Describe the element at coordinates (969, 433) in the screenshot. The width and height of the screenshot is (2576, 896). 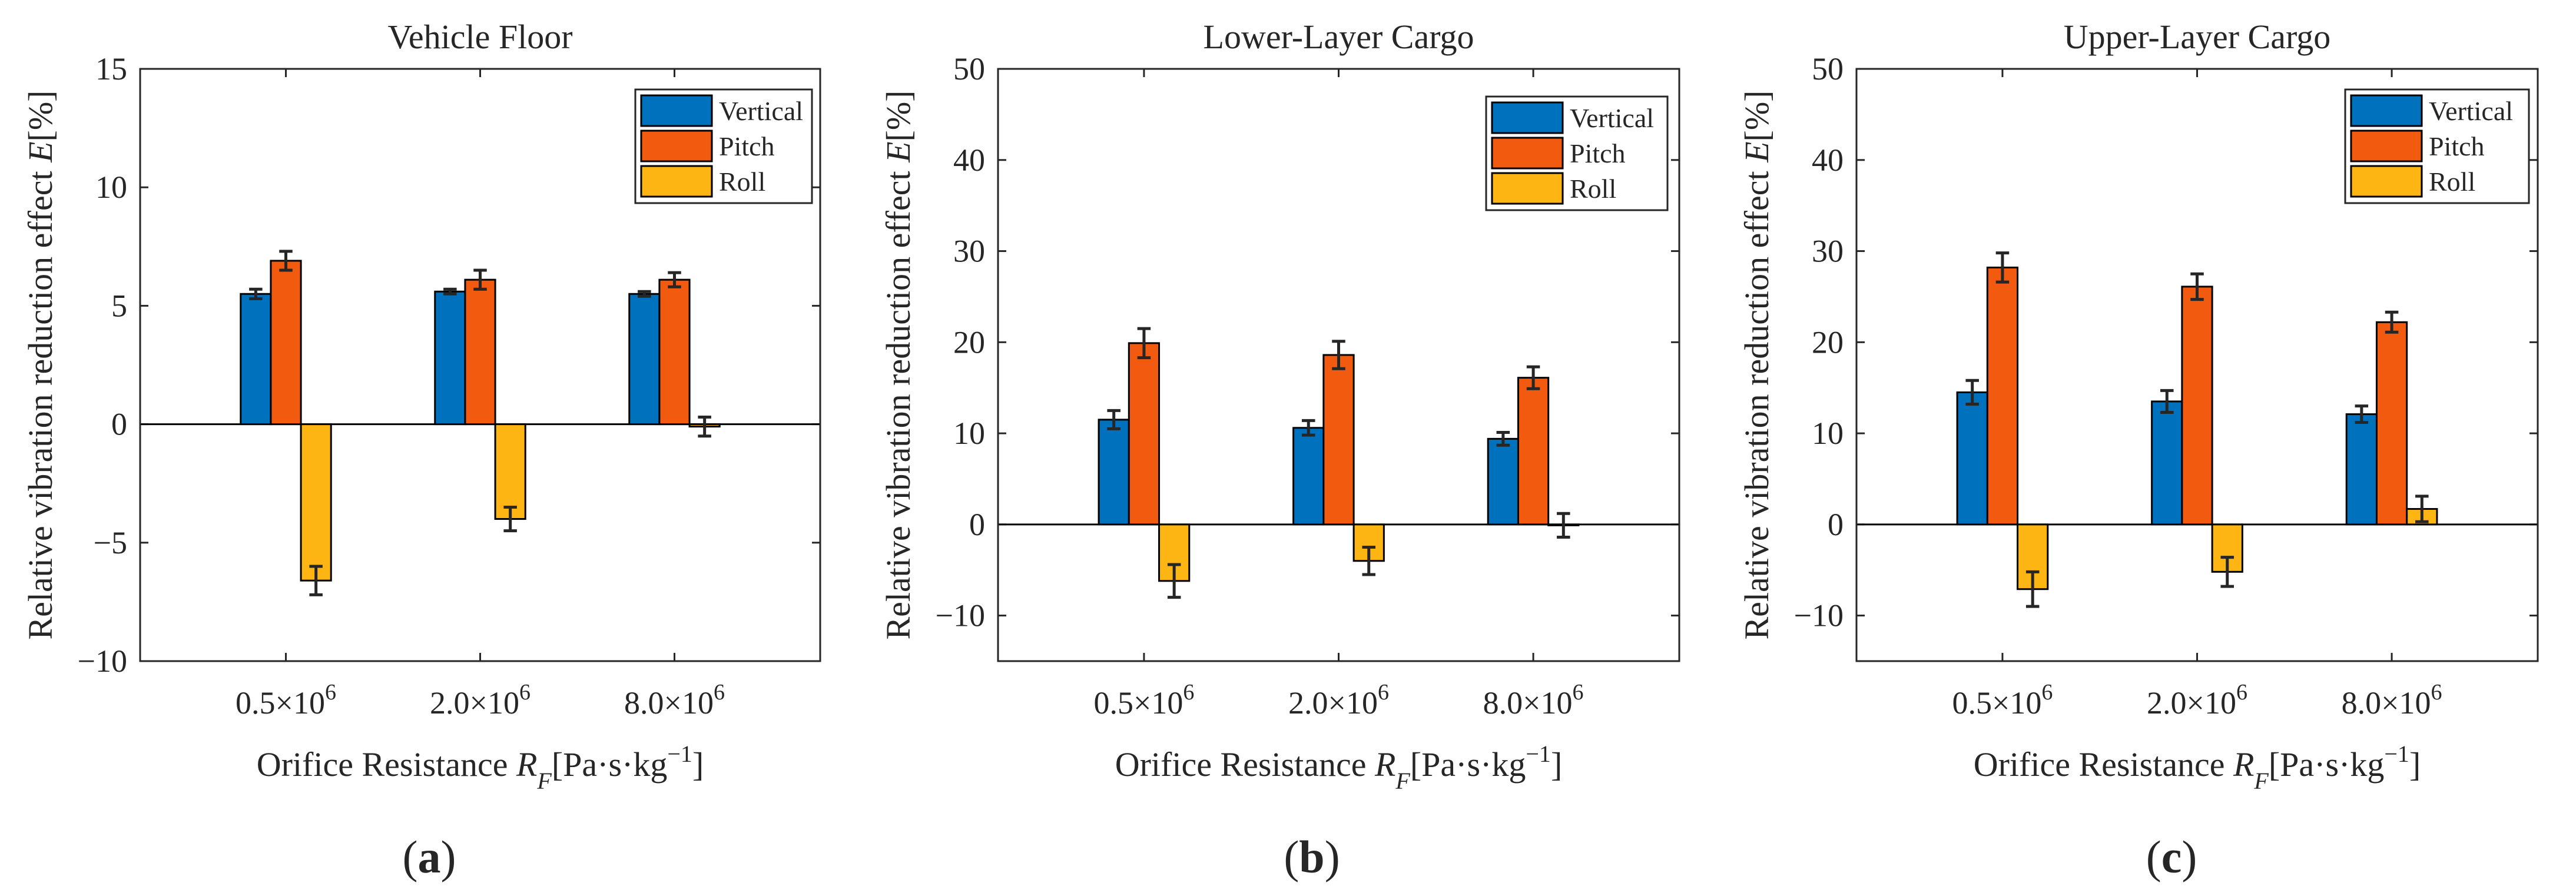
I see `y-tick-label: 10` at that location.